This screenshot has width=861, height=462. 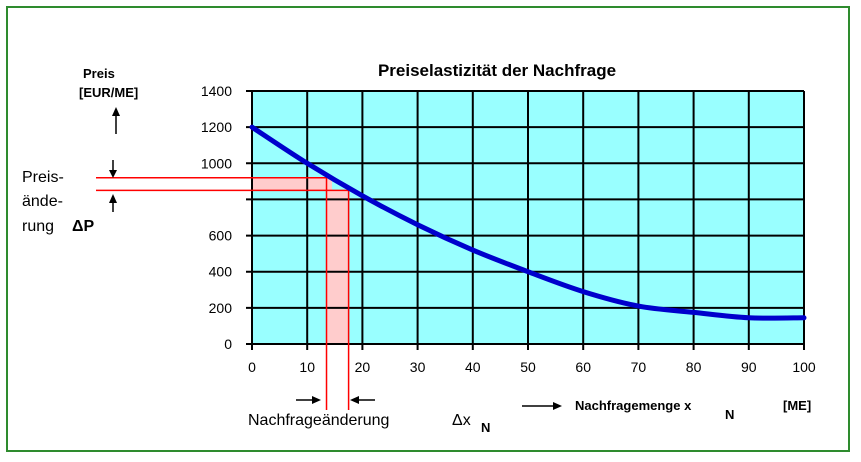 What do you see at coordinates (292, 184) in the screenshot?
I see `price-change-highlight` at bounding box center [292, 184].